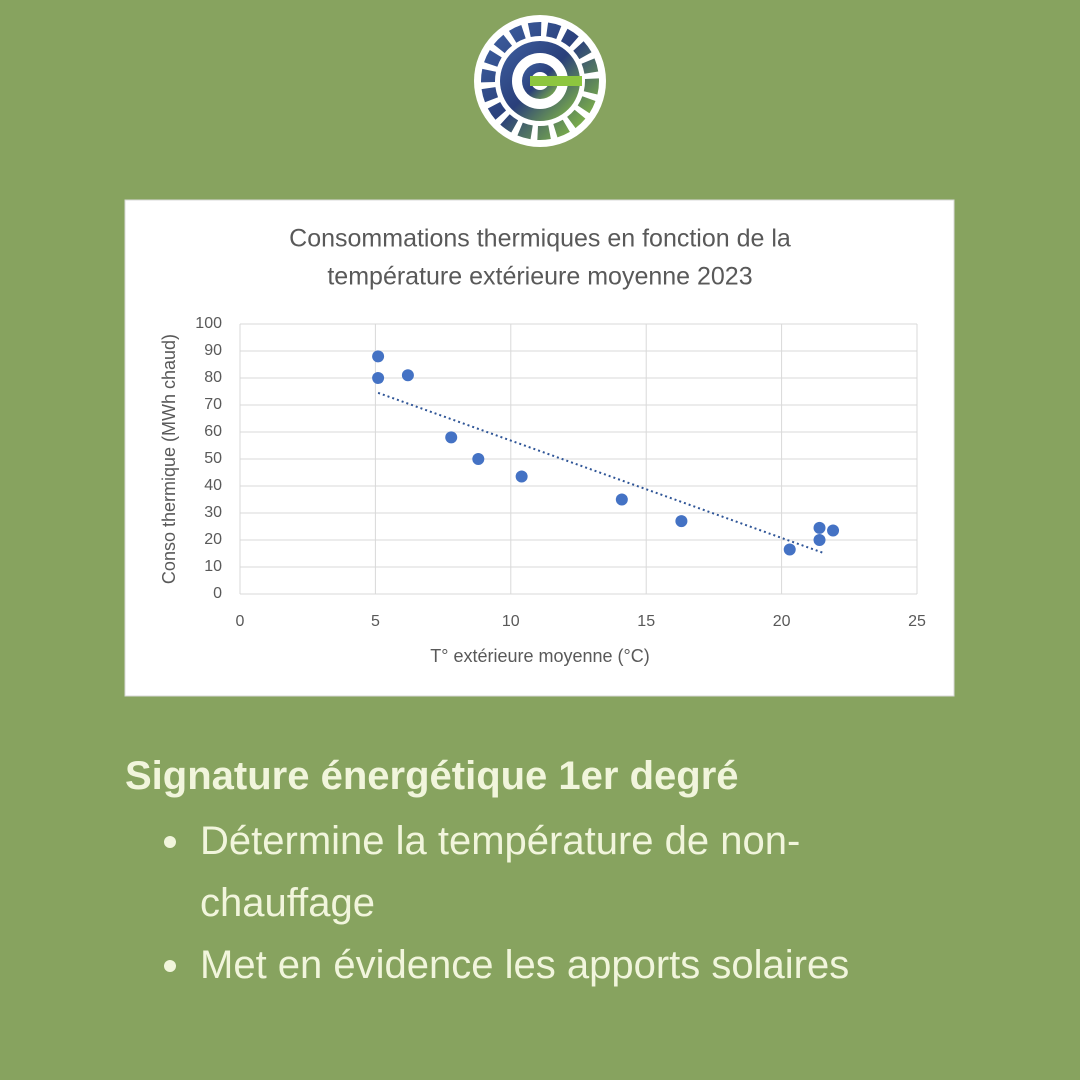 The image size is (1080, 1080). I want to click on y-tick-label: 40, so click(213, 485).